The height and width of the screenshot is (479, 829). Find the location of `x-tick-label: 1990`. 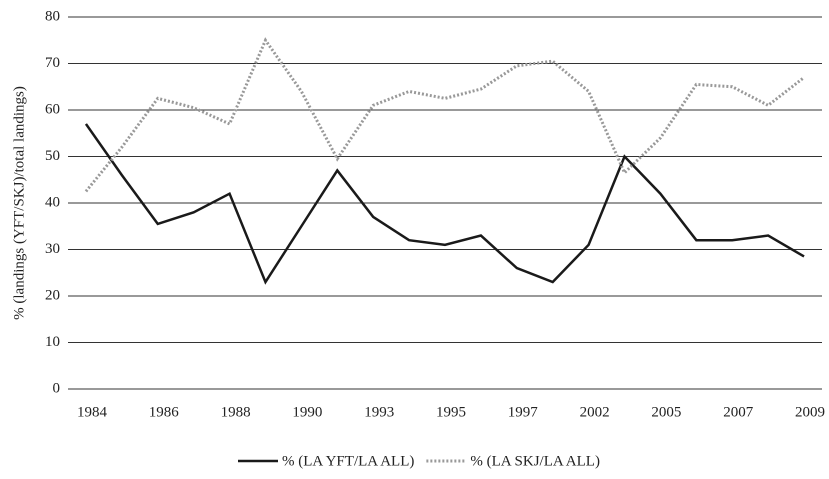

x-tick-label: 1990 is located at coordinates (307, 412).